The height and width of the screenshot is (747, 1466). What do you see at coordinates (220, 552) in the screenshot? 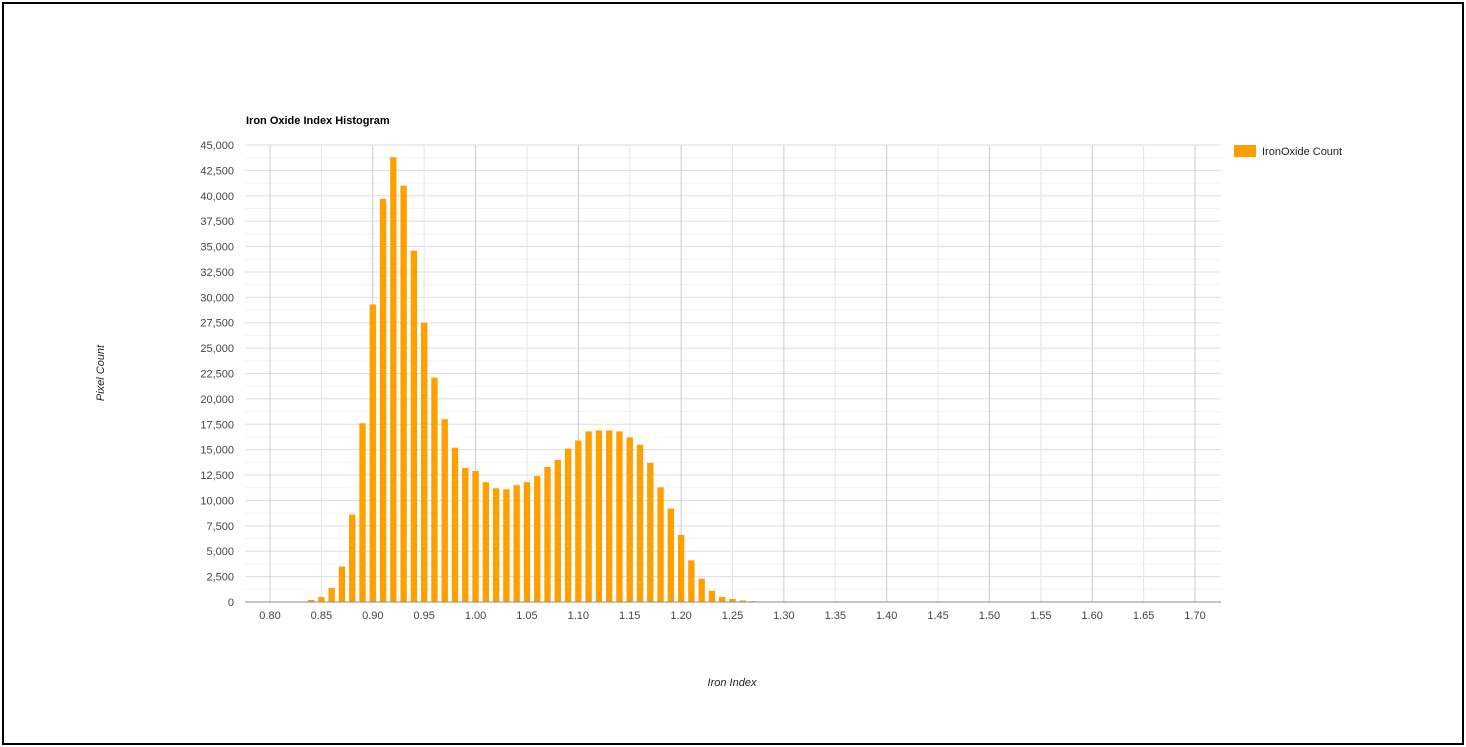
I see `y-tick-label: 5,000` at bounding box center [220, 552].